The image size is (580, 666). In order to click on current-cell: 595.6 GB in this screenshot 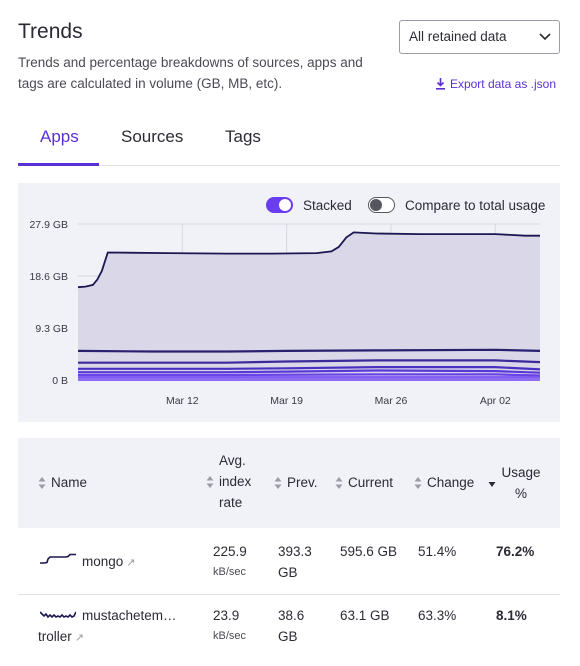, I will do `click(369, 551)`.